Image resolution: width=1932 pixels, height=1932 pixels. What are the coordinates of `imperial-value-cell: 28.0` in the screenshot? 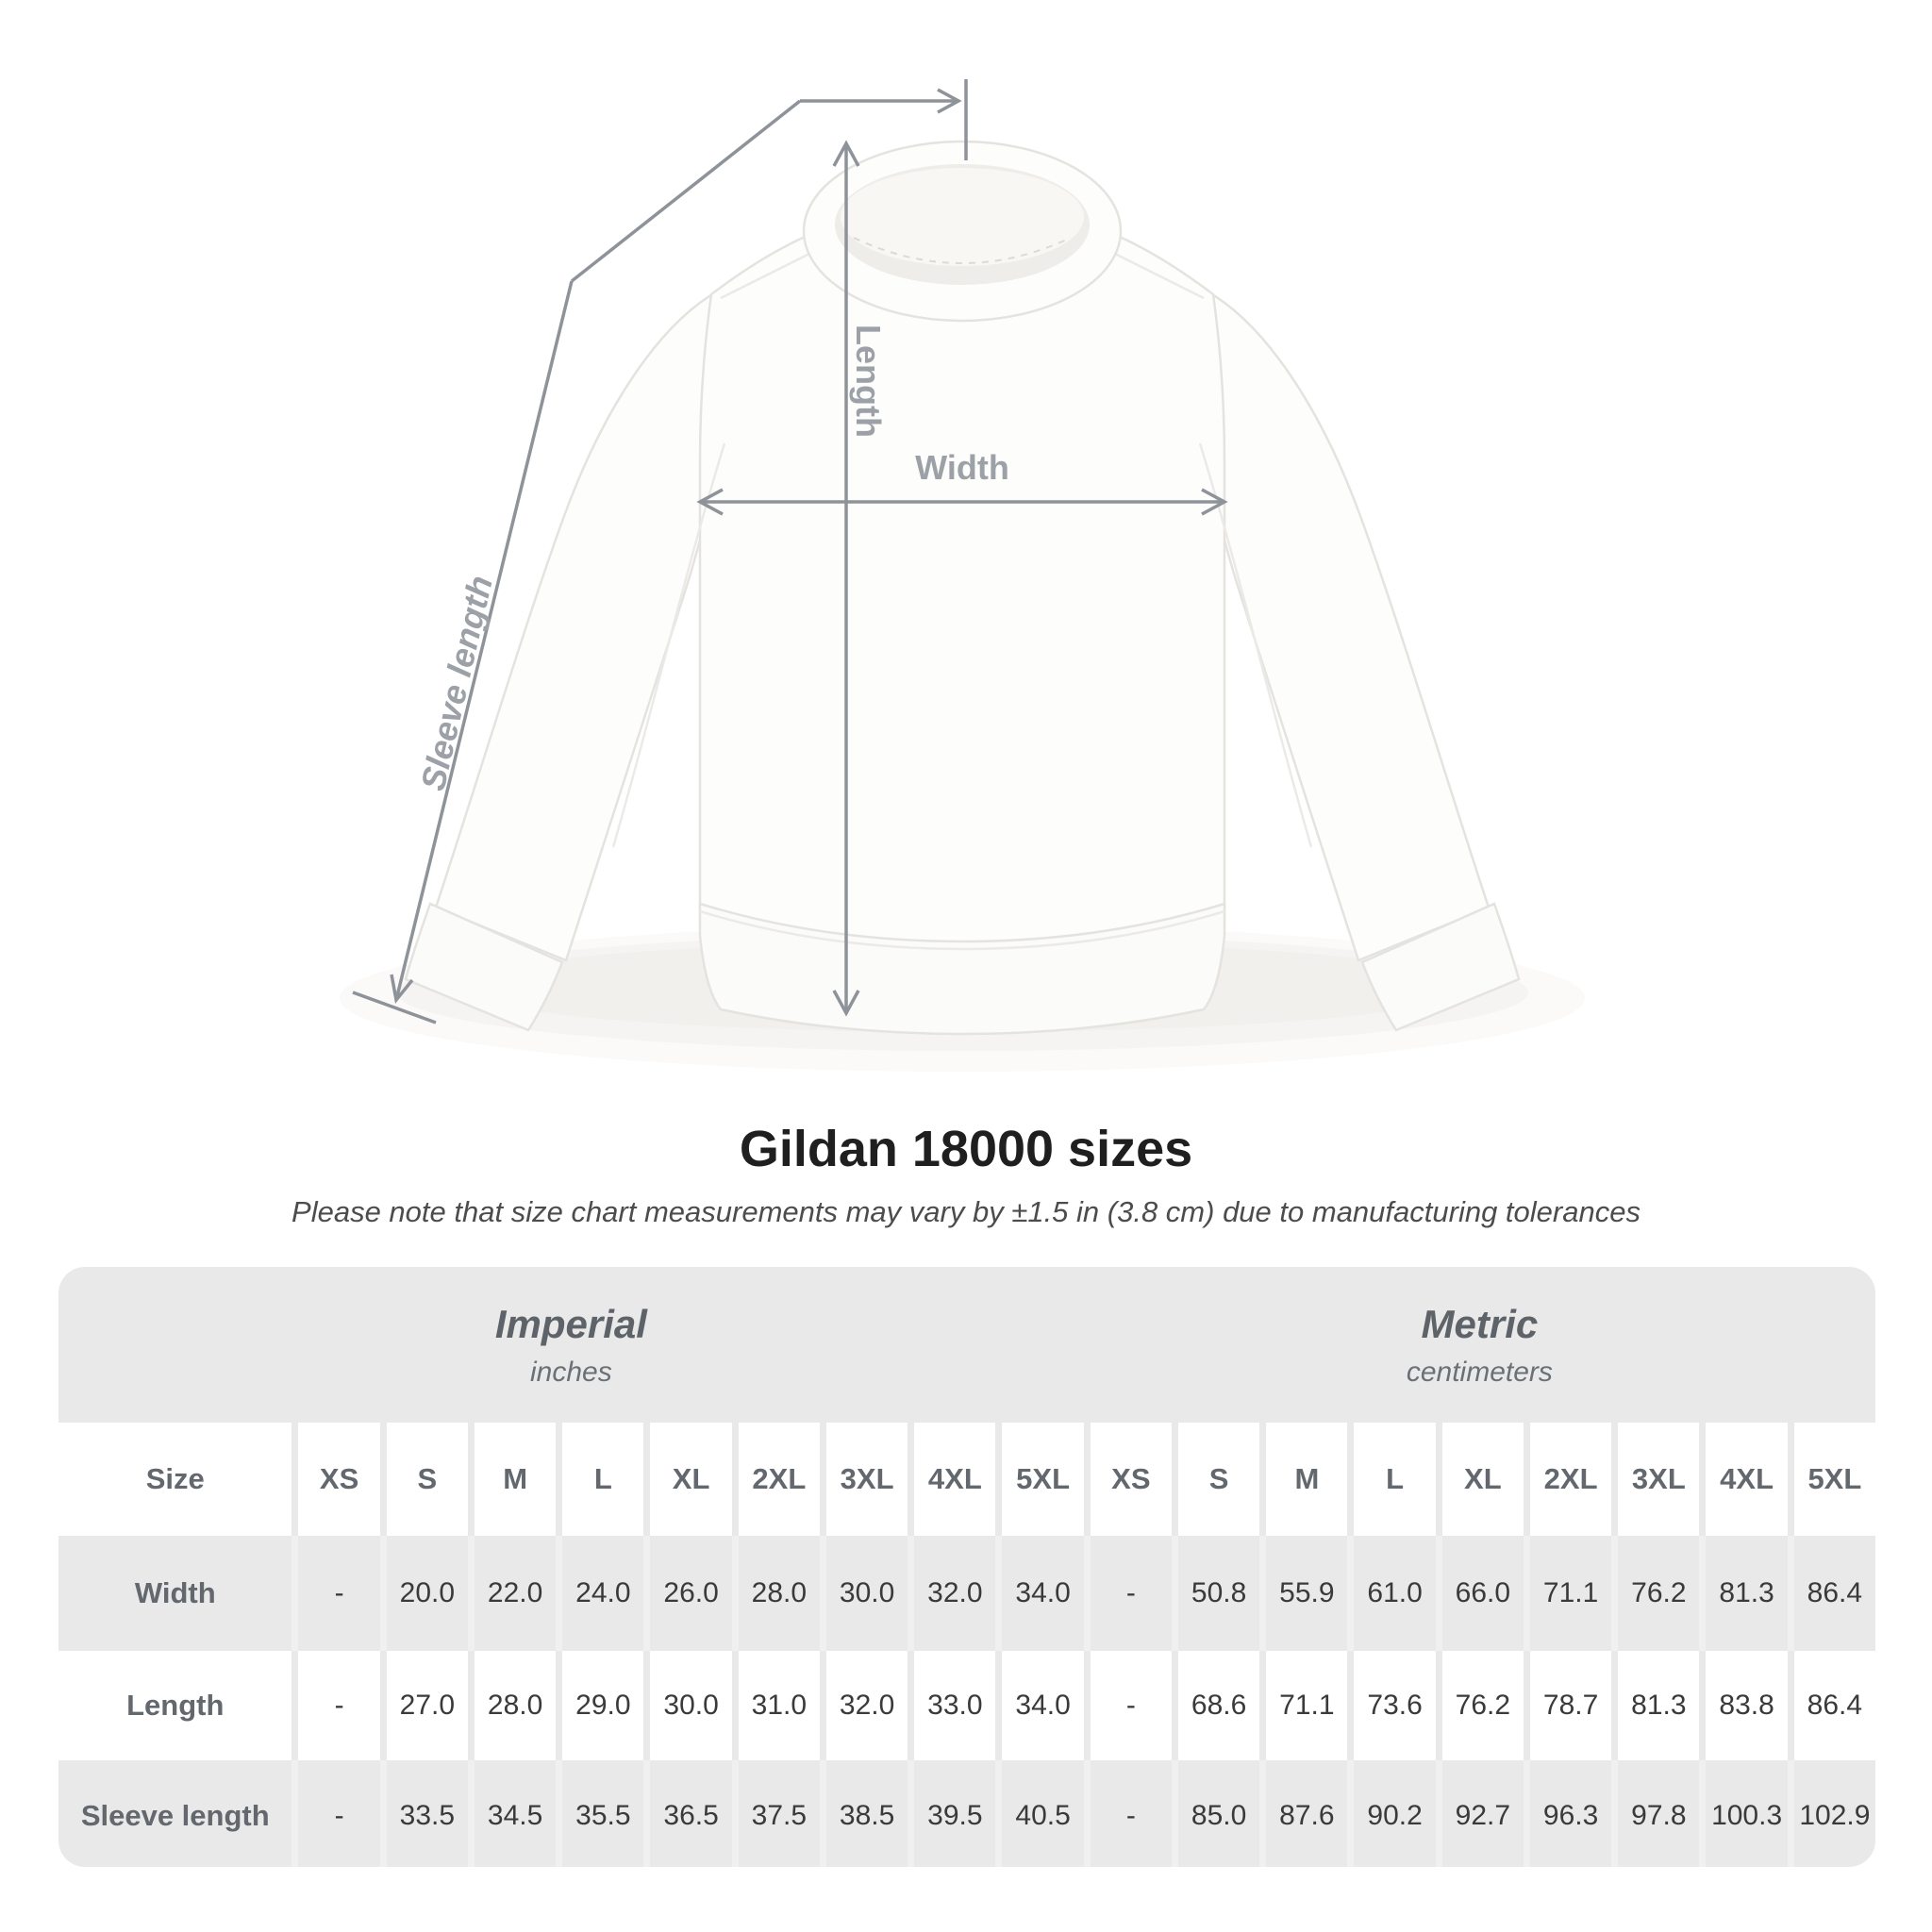 It's located at (775, 1594).